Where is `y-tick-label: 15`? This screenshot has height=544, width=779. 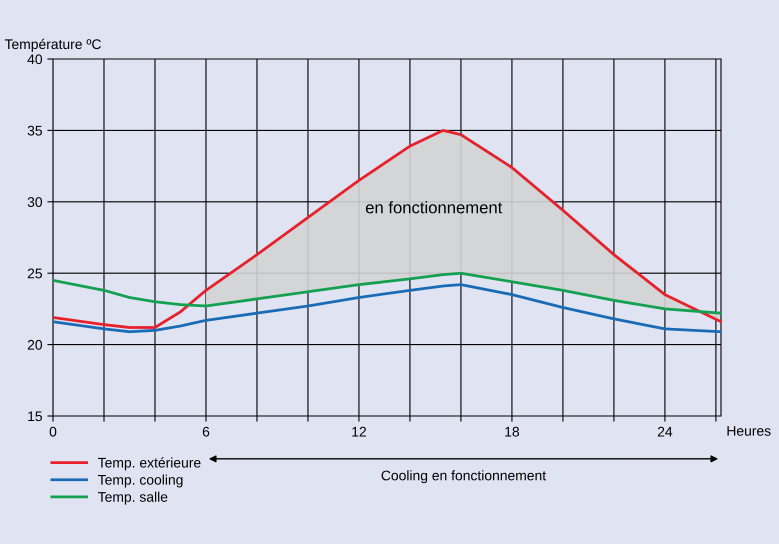
y-tick-label: 15 is located at coordinates (35, 416).